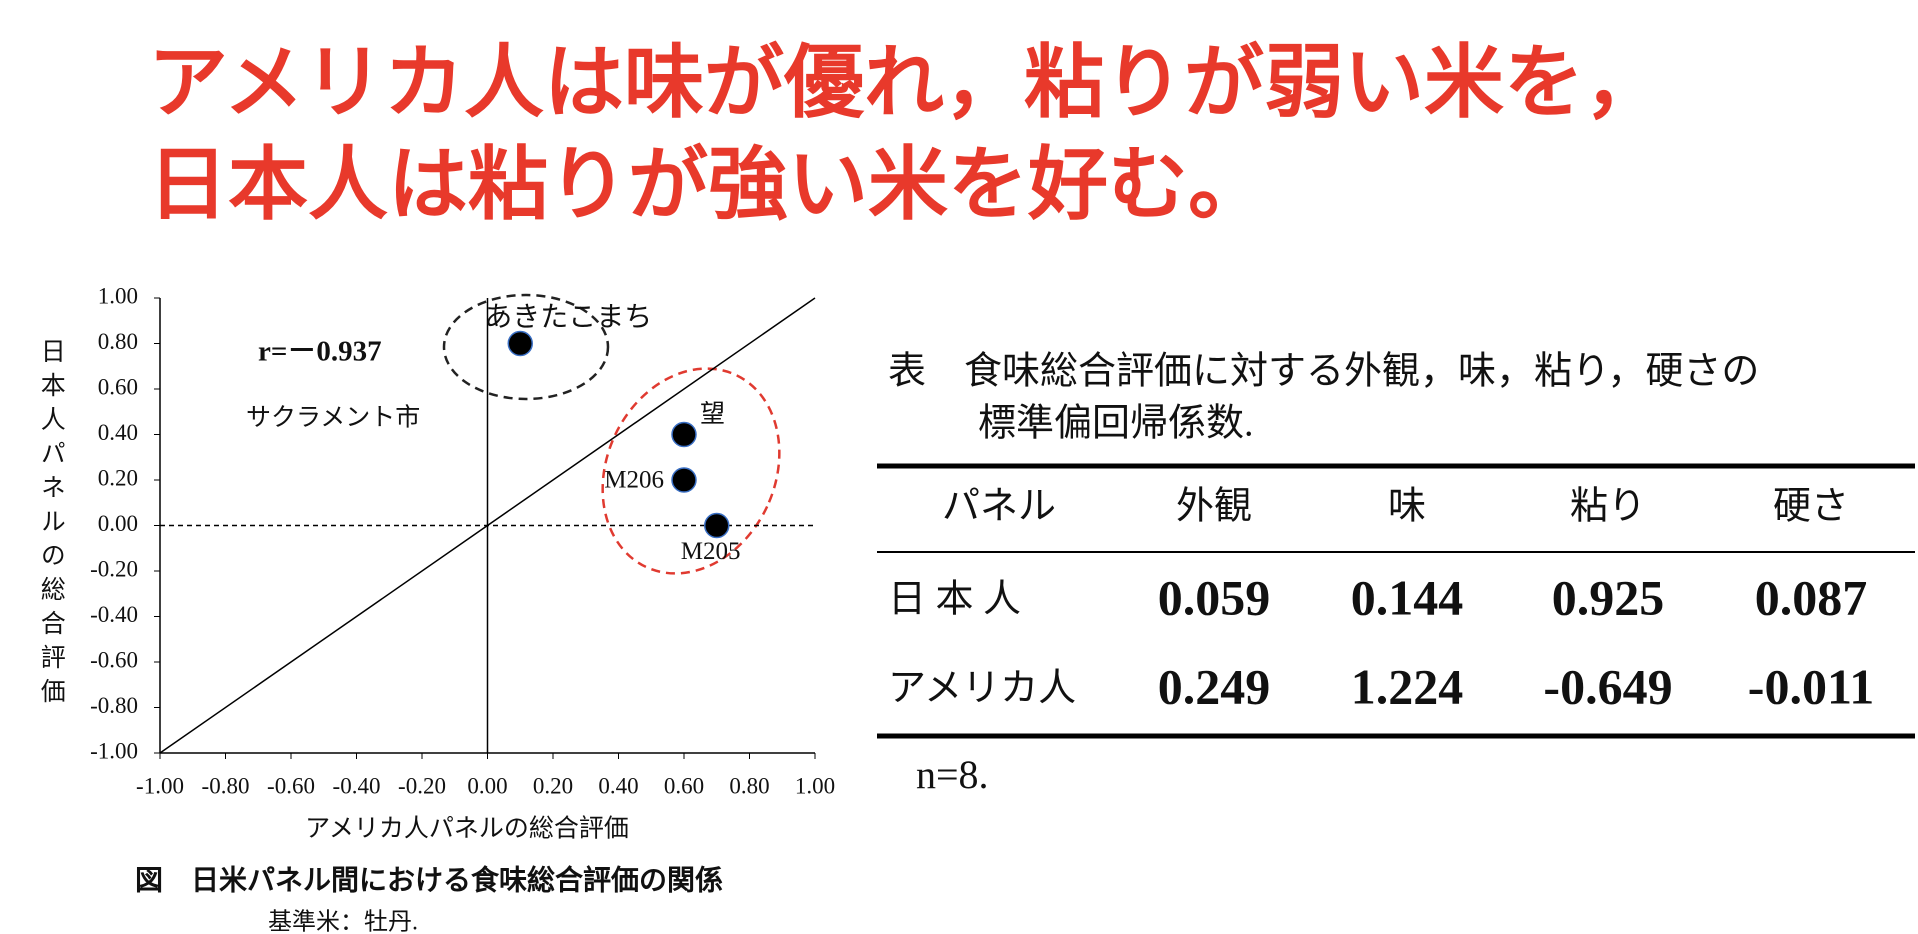 The image size is (1918, 934). Describe the element at coordinates (114, 568) in the screenshot. I see `y-tick-label: -0.20` at that location.